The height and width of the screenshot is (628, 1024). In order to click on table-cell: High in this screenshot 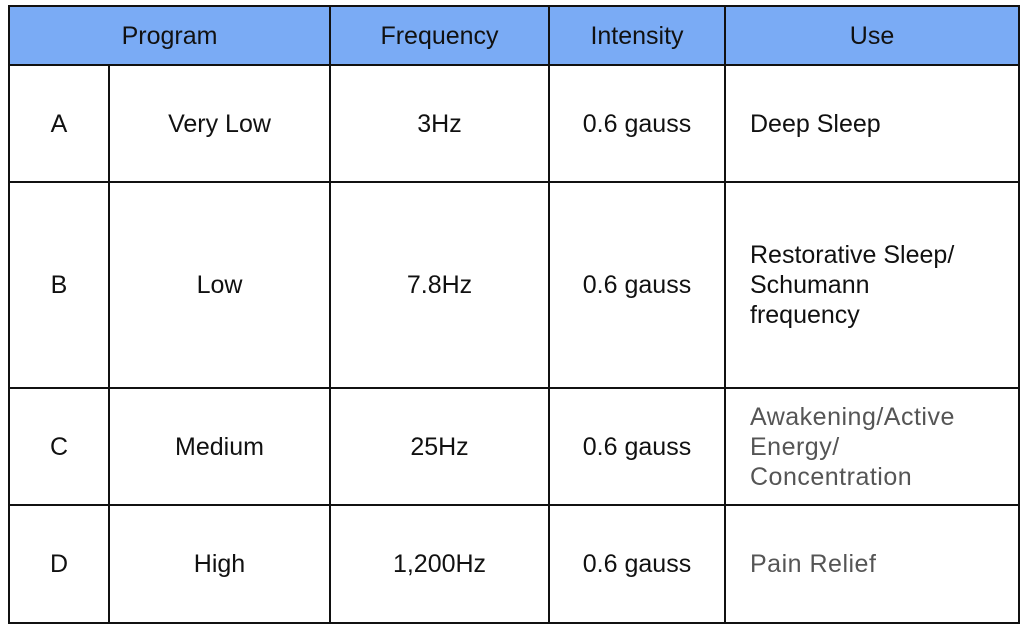, I will do `click(219, 564)`.